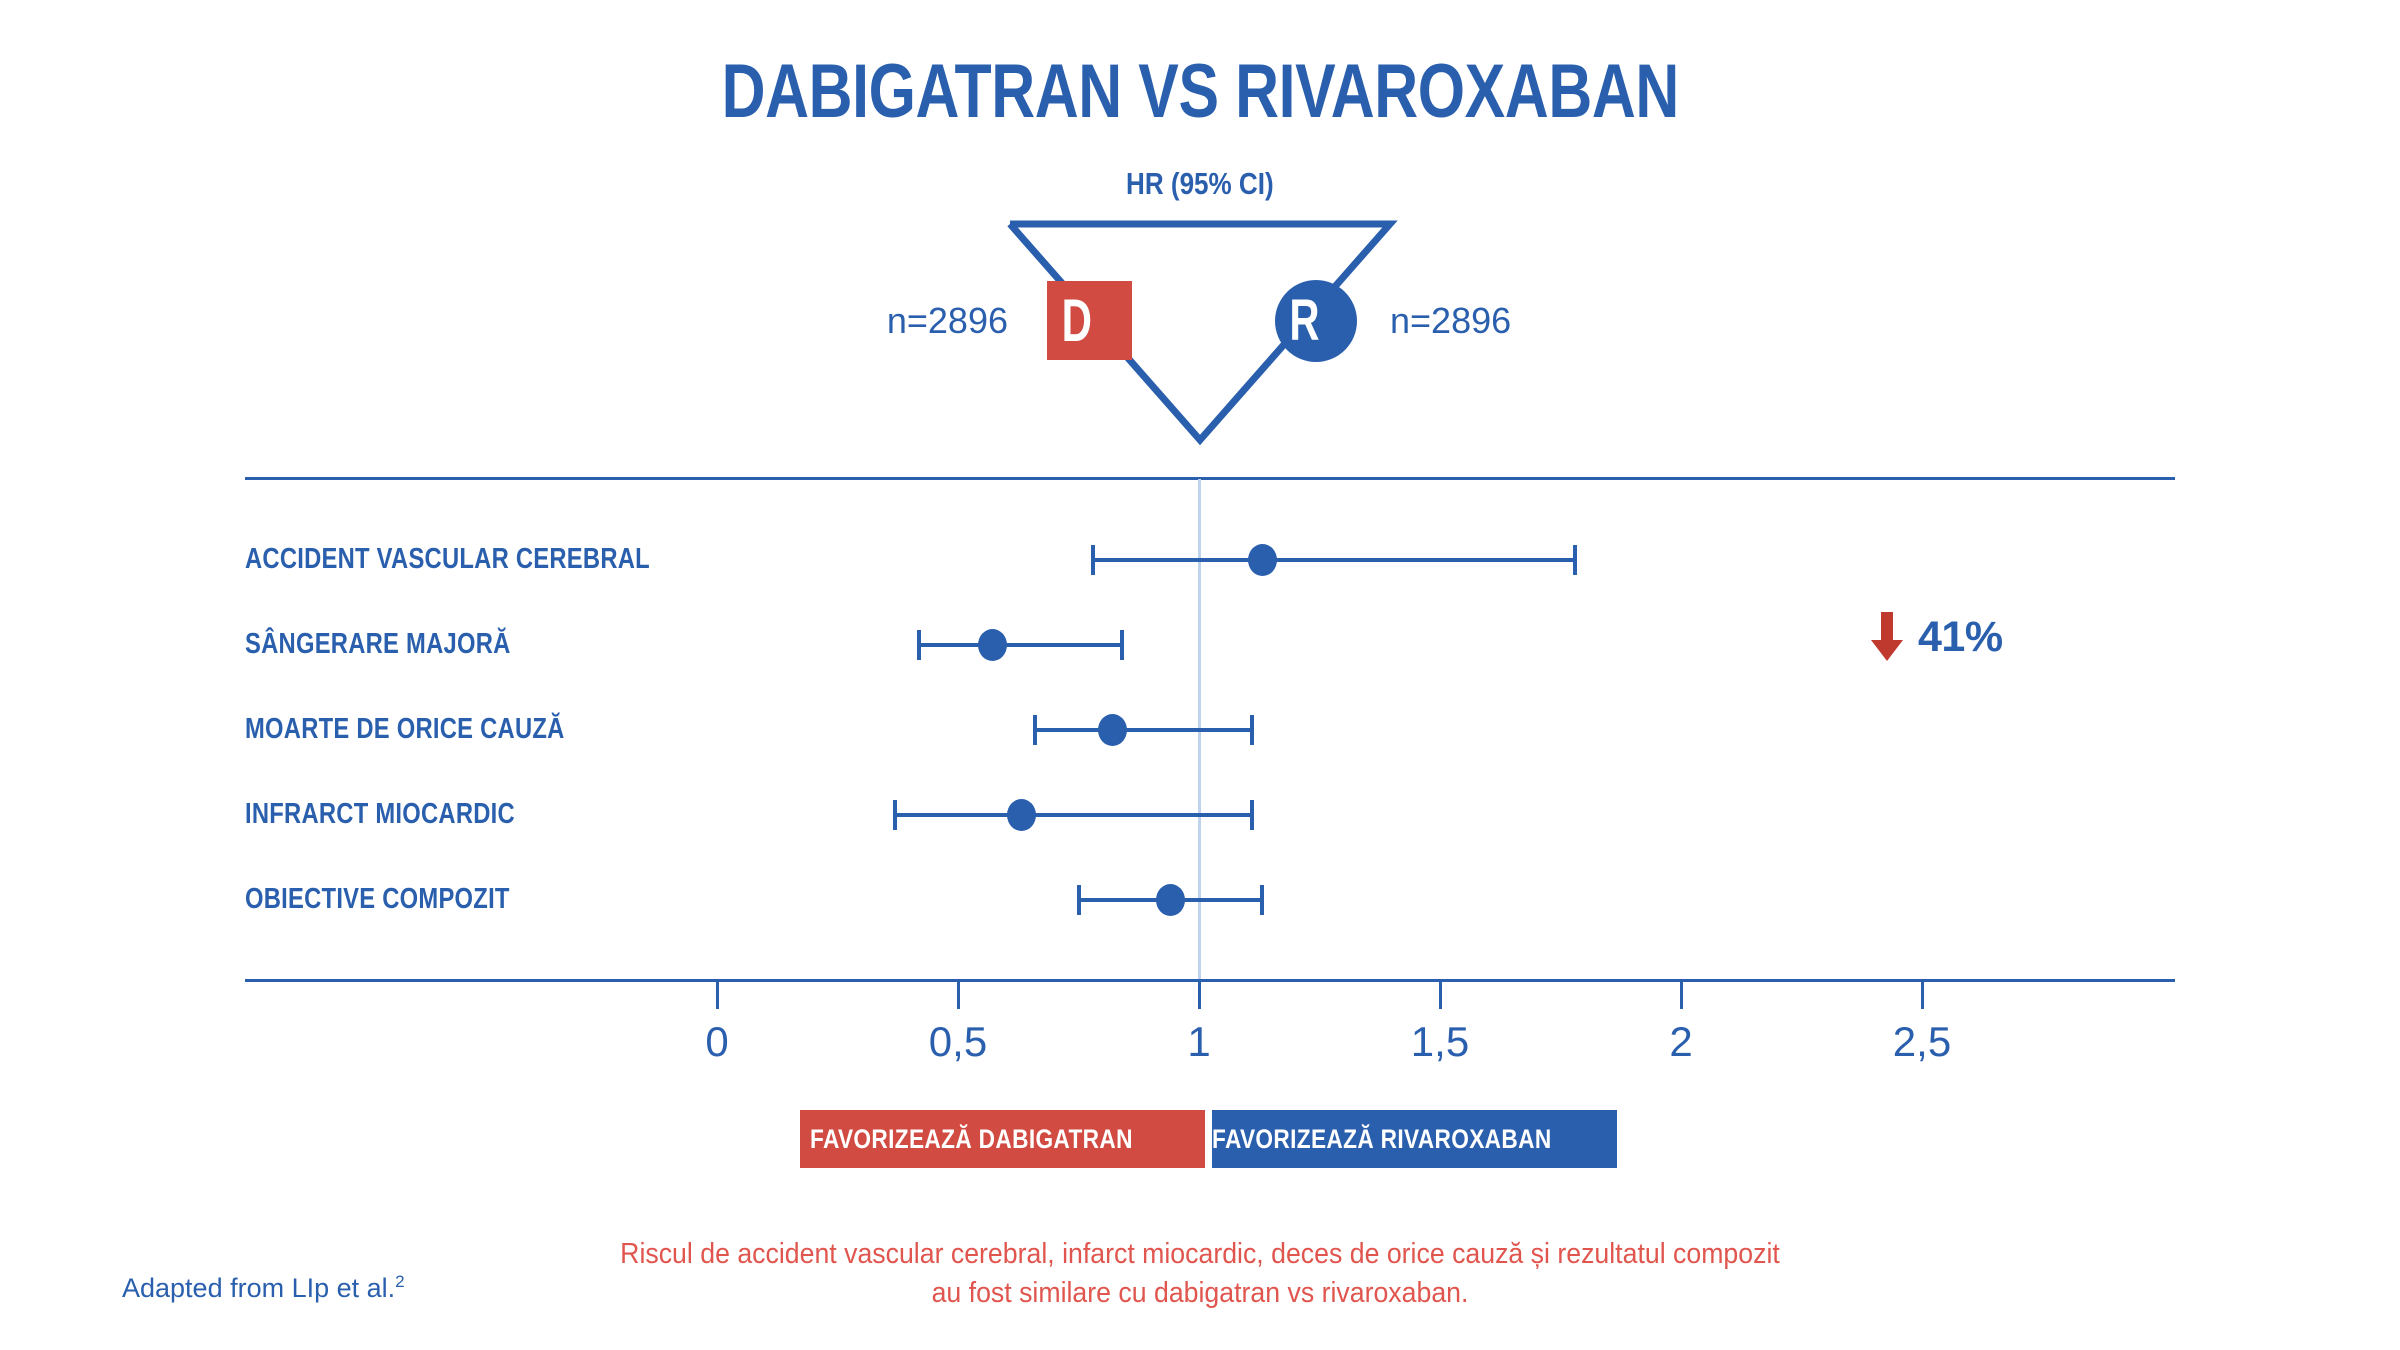 The width and height of the screenshot is (2400, 1350). I want to click on axis-tick-label: 2, so click(1681, 1041).